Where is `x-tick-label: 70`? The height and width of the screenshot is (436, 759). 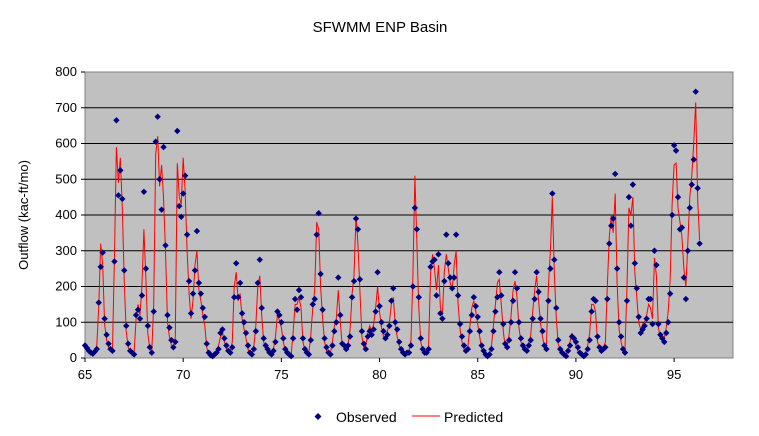
x-tick-label: 70 is located at coordinates (183, 374).